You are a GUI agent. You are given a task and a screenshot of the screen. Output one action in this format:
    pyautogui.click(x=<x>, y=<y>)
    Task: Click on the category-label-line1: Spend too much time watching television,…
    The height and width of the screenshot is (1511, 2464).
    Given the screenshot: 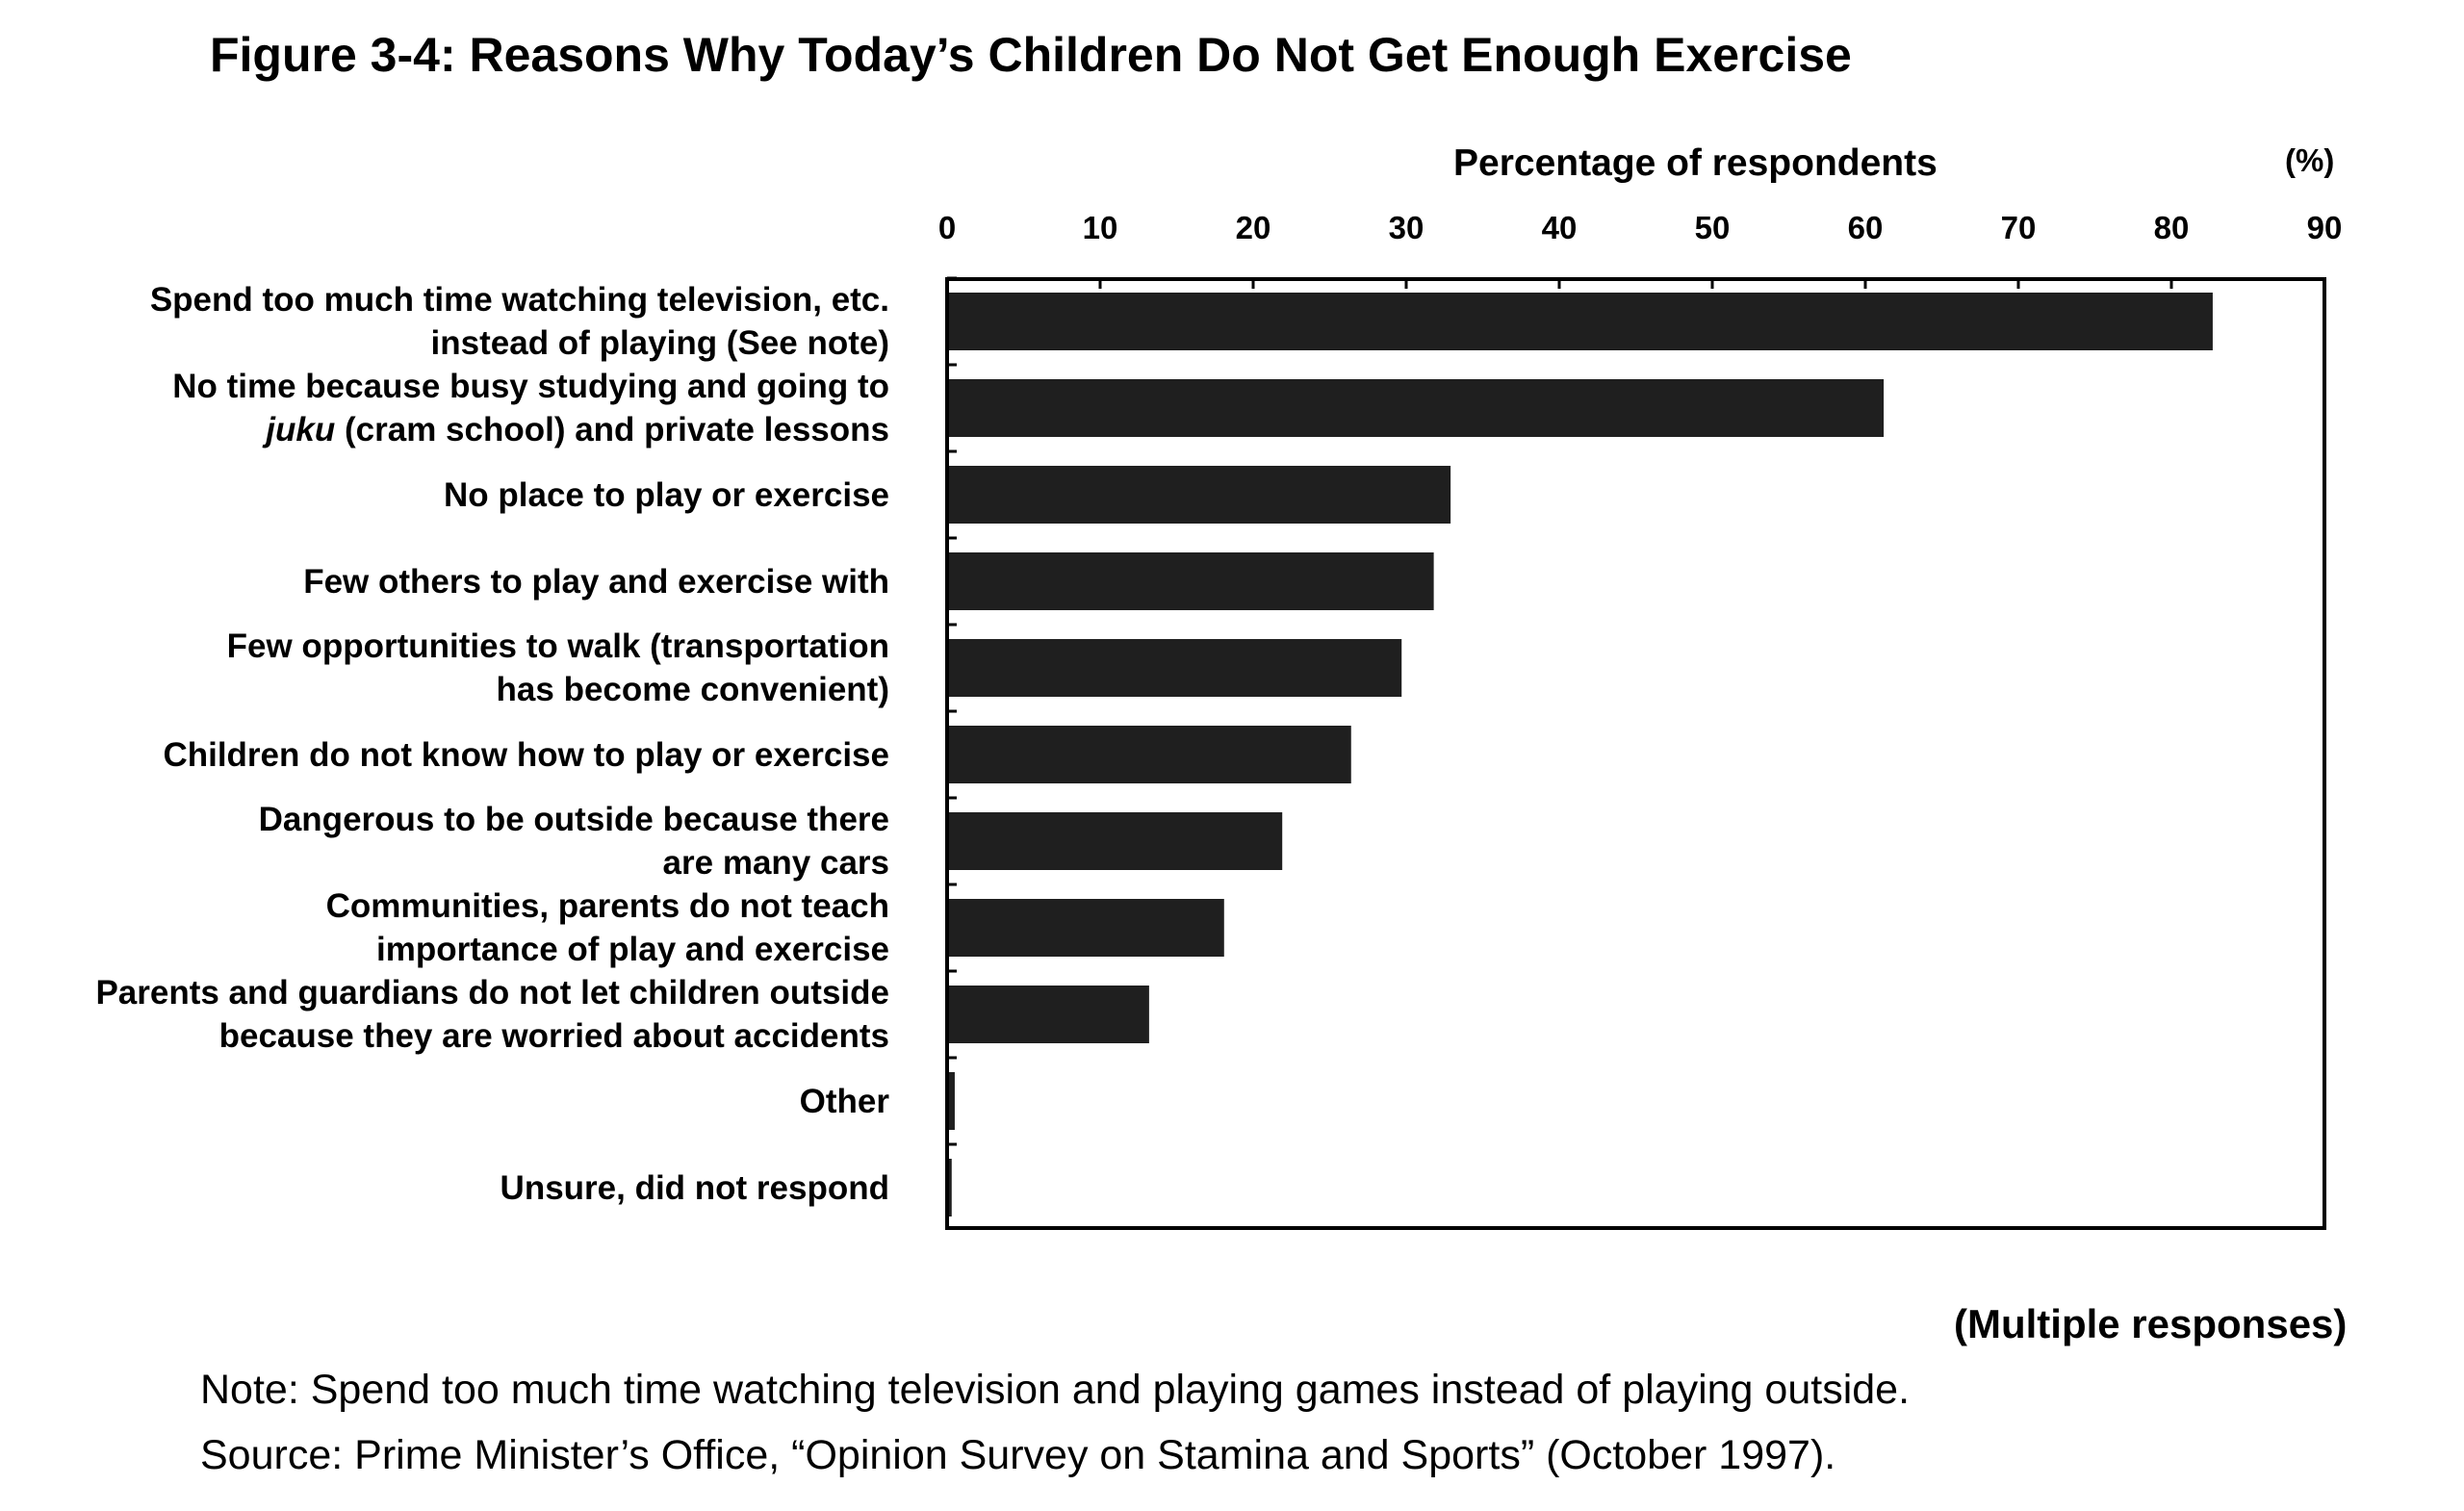 What is the action you would take?
    pyautogui.click(x=519, y=300)
    